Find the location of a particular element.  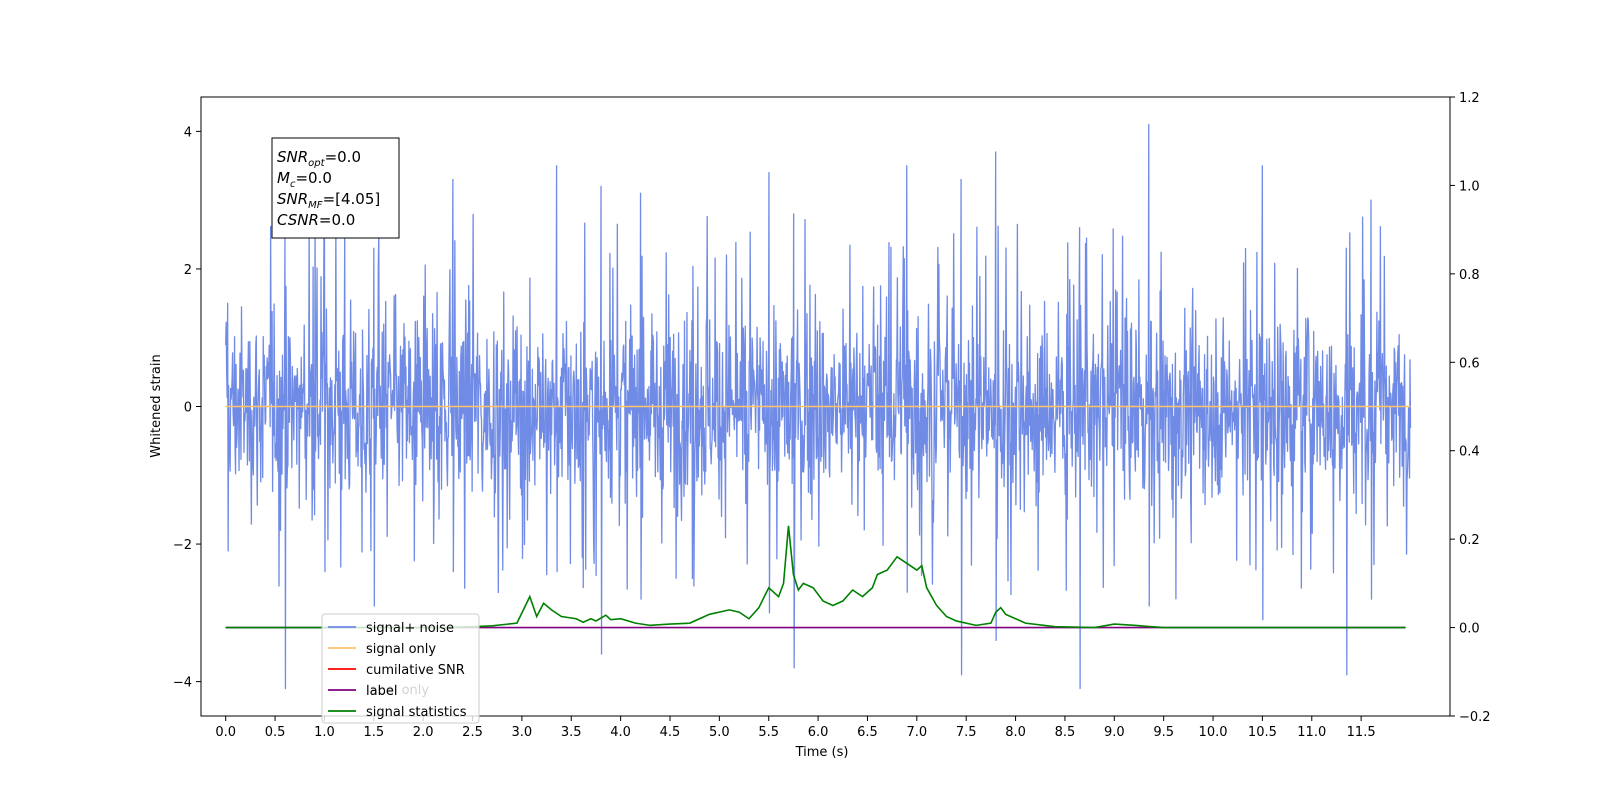

info-line: Mc=0.0 is located at coordinates (304, 179).